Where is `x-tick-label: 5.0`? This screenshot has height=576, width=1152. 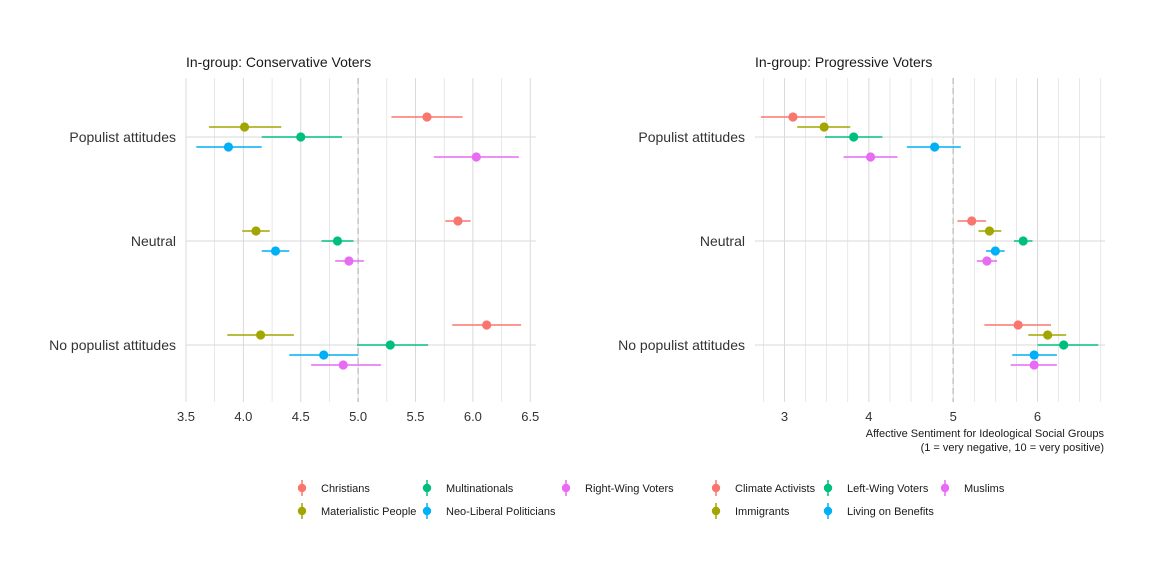 x-tick-label: 5.0 is located at coordinates (358, 416).